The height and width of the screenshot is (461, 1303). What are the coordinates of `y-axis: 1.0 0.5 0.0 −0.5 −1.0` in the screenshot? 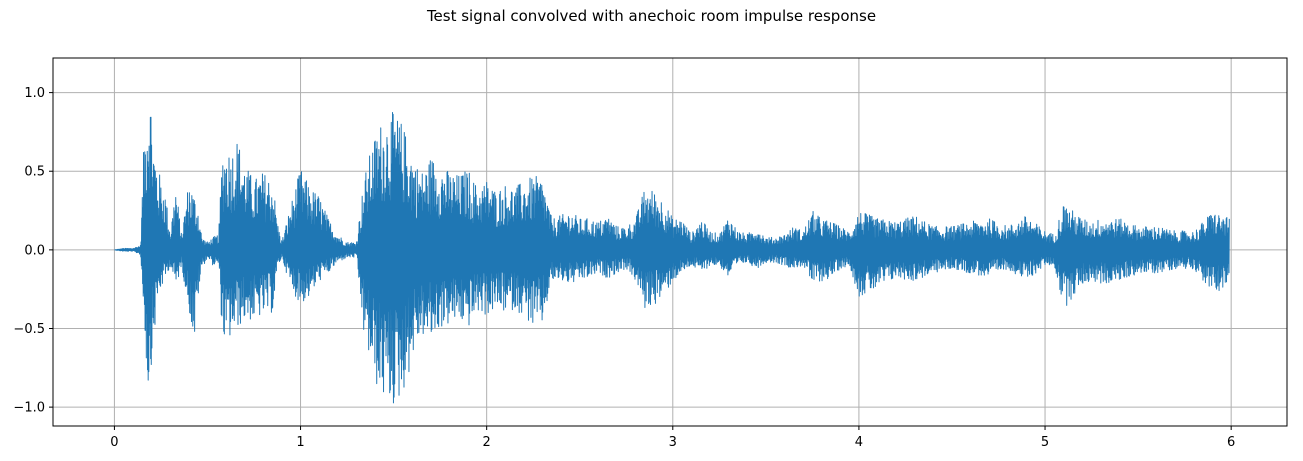 It's located at (33, 251).